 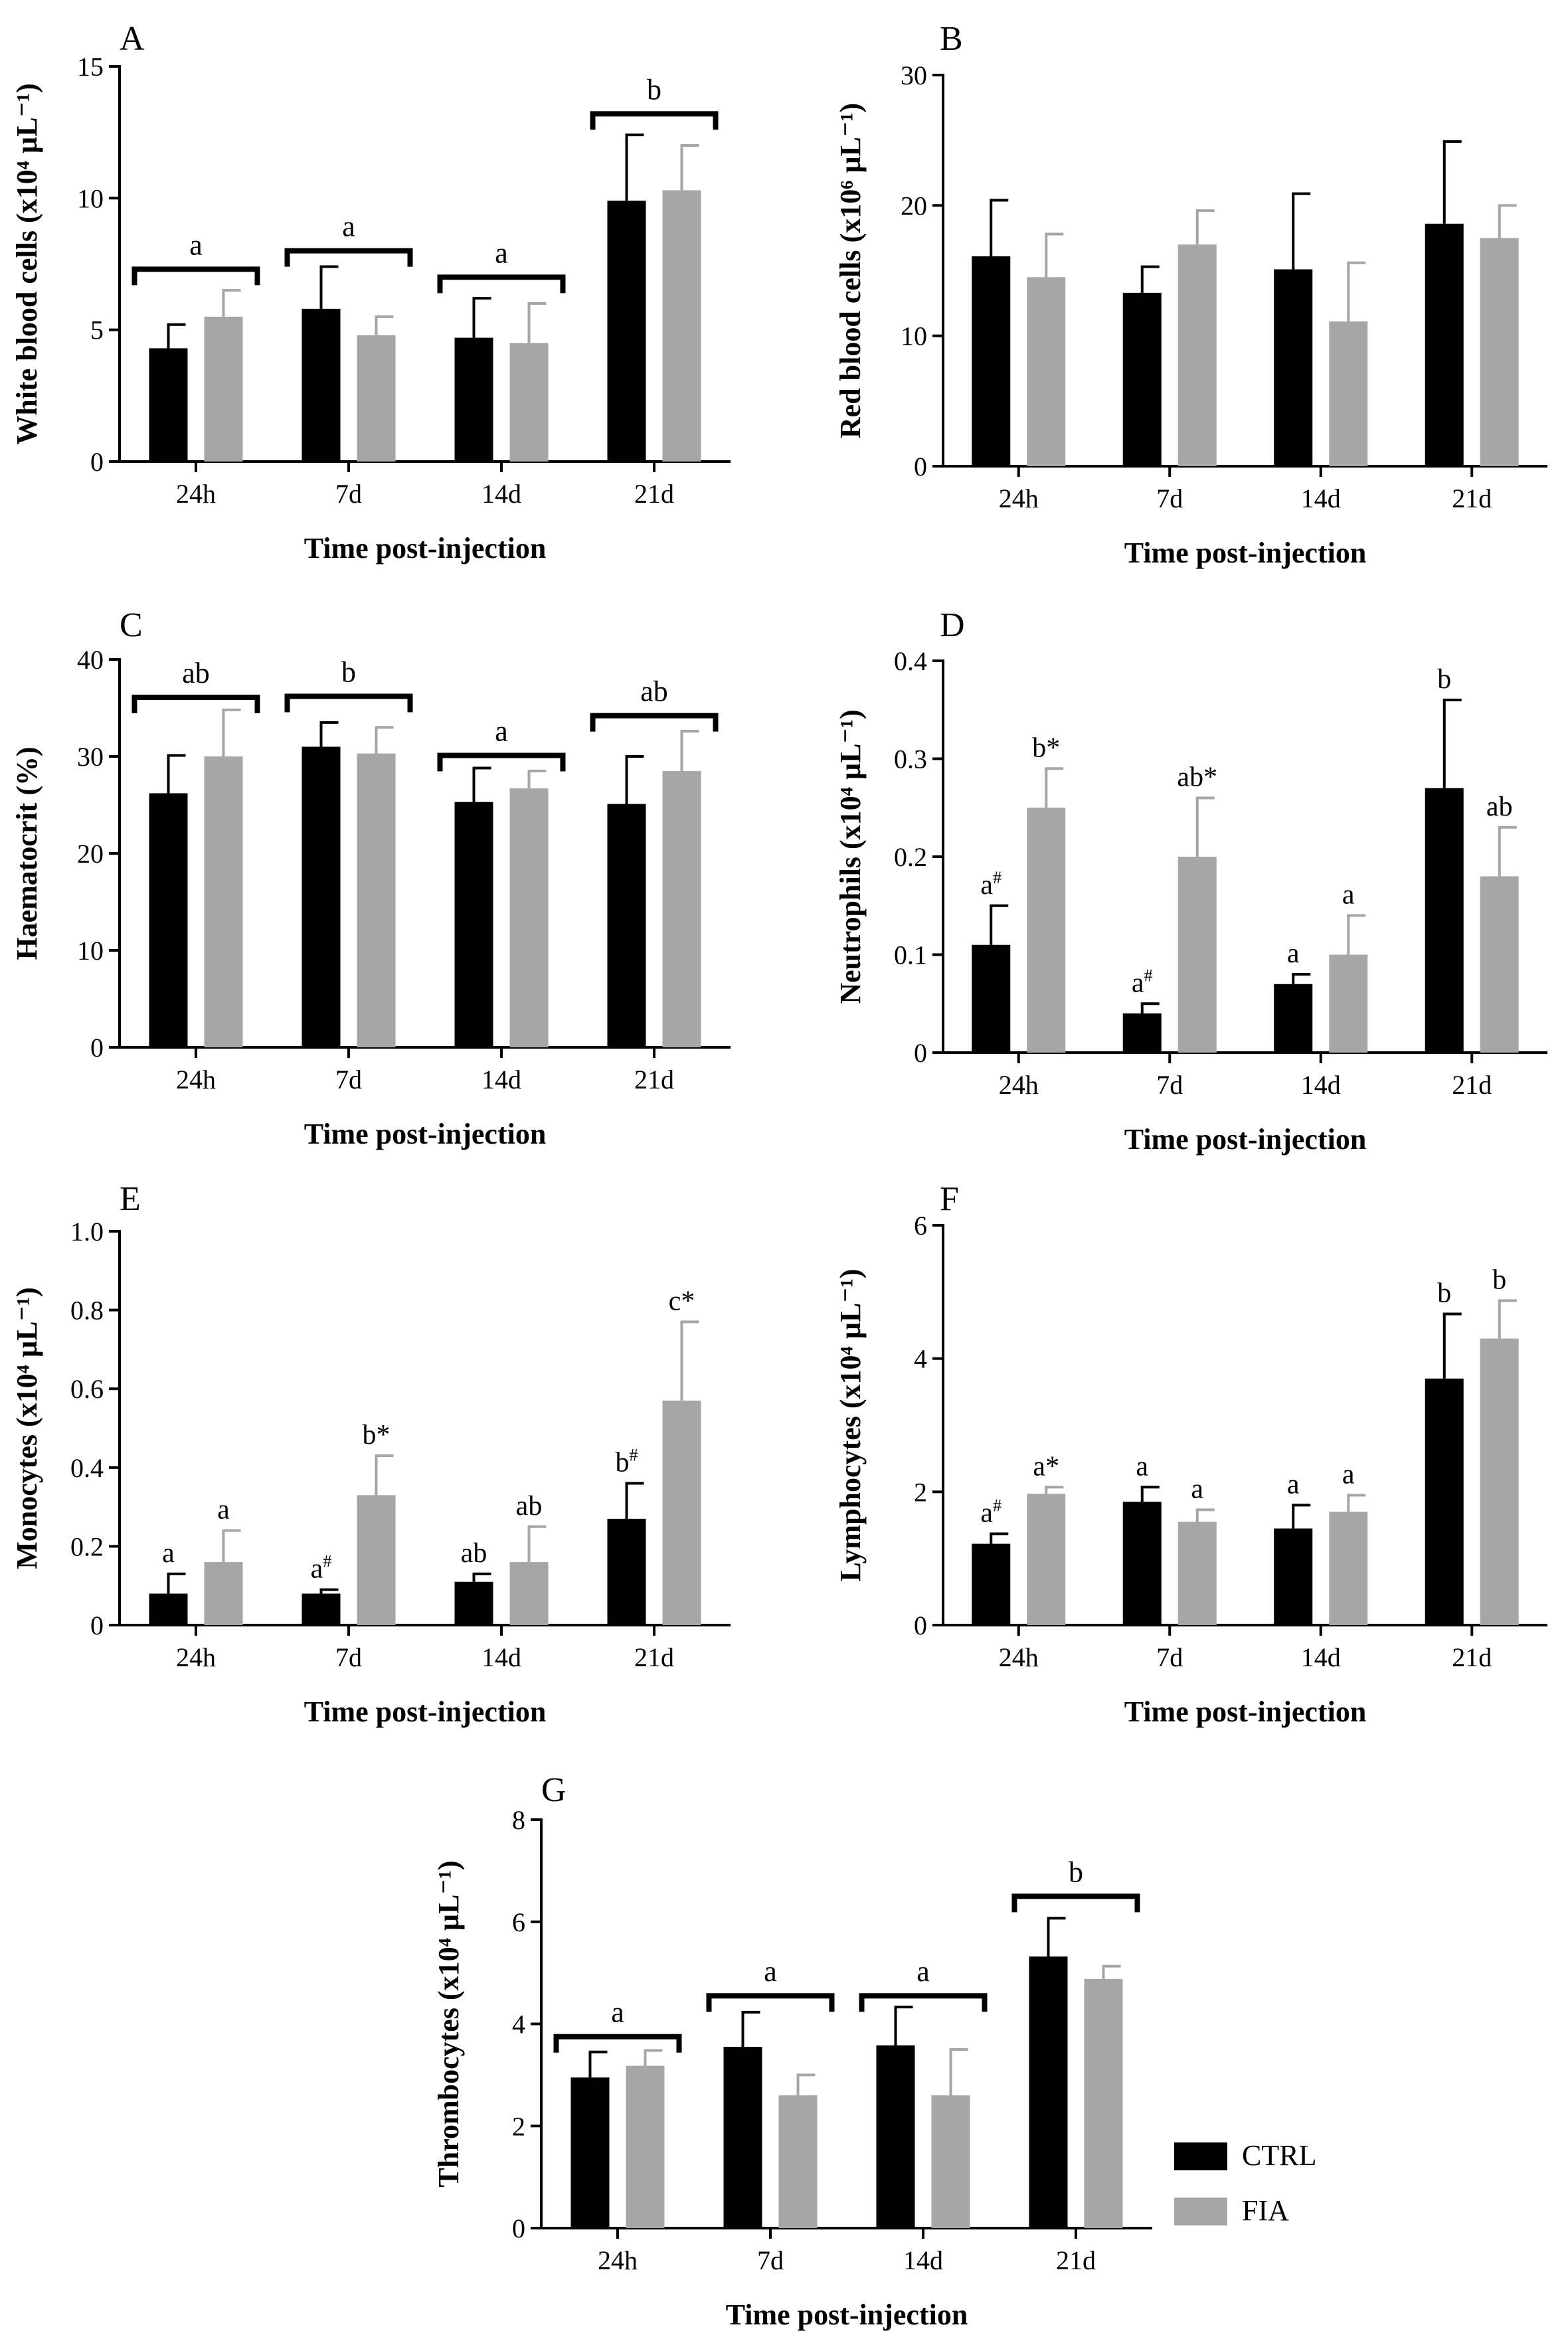 I want to click on legend-swatch-ctrl, so click(x=1200, y=2156).